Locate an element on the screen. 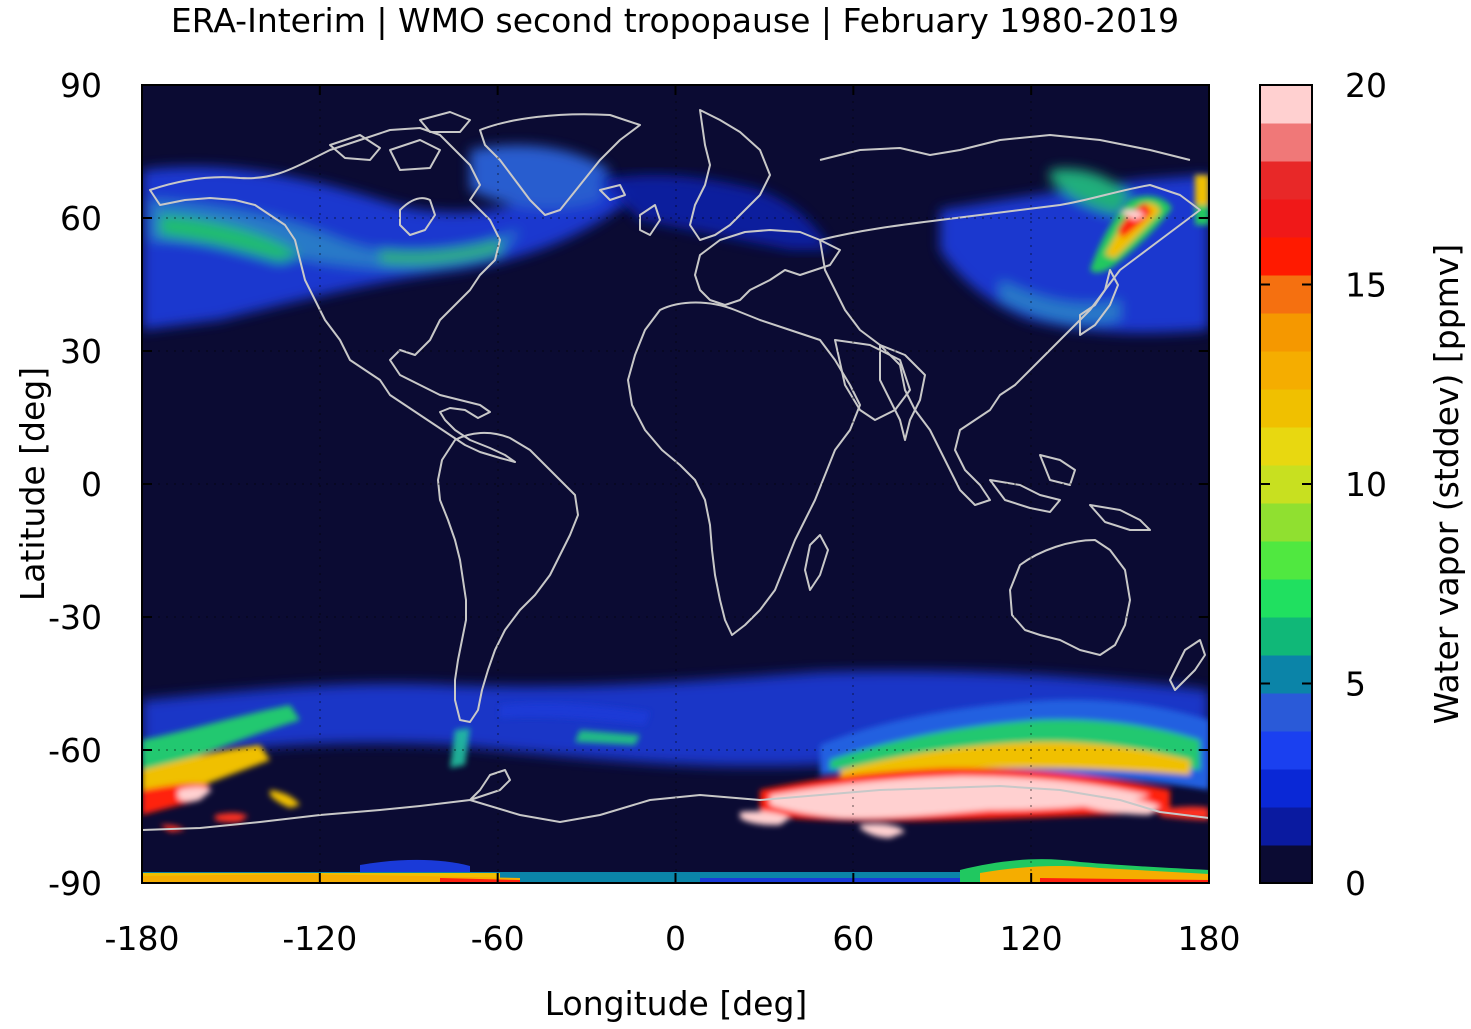 The height and width of the screenshot is (1029, 1471). x-tick-label: -120 is located at coordinates (319, 938).